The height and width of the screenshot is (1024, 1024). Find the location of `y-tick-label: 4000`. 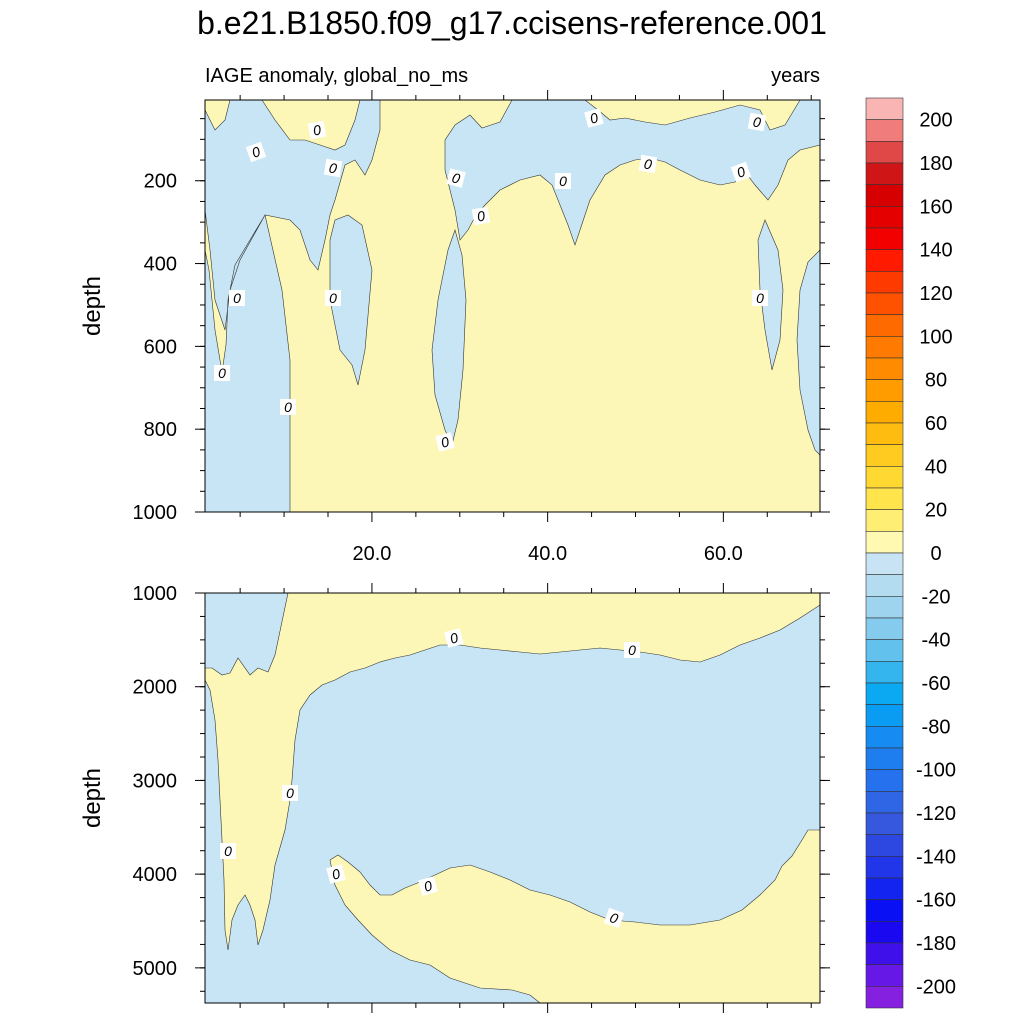

y-tick-label: 4000 is located at coordinates (155, 875).